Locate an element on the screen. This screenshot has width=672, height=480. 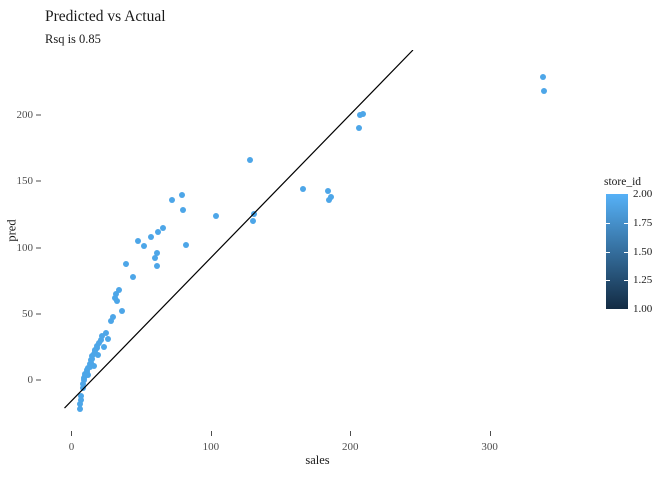
x-tick-label: 300 is located at coordinates (489, 447).